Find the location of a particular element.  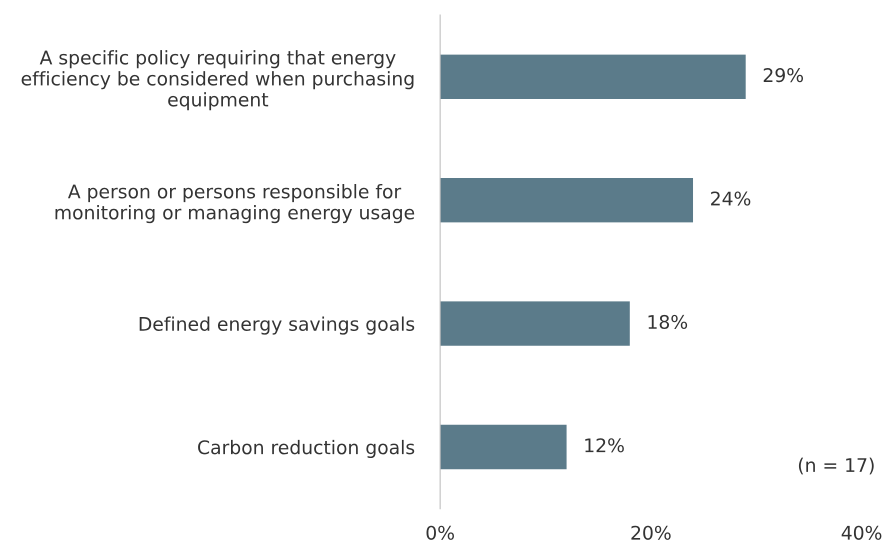

y-tick-label: A specific policy requiring that energy efficiency be considered when purchasing equipment is located at coordinates (218, 80).